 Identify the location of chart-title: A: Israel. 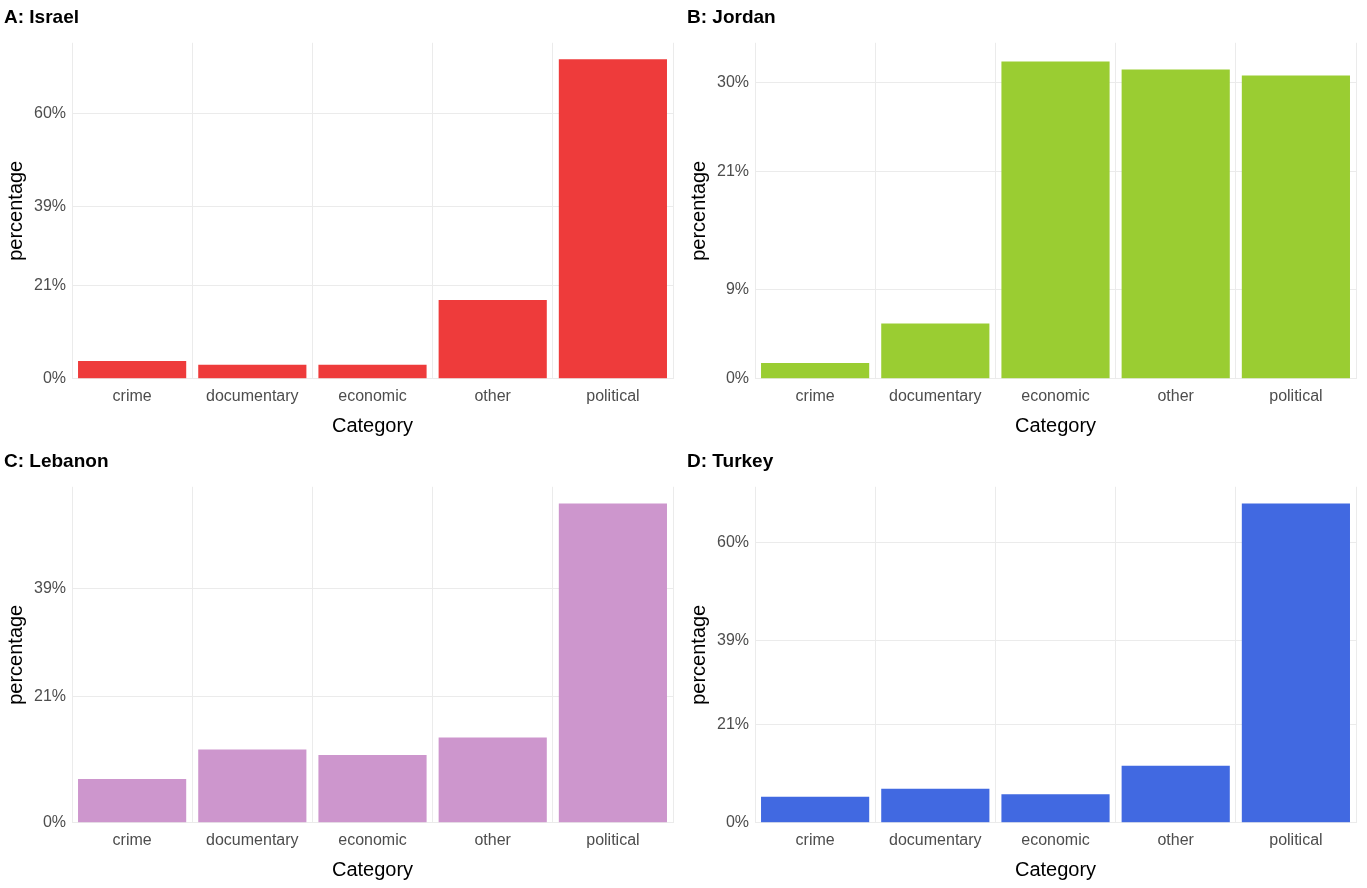
(41, 16).